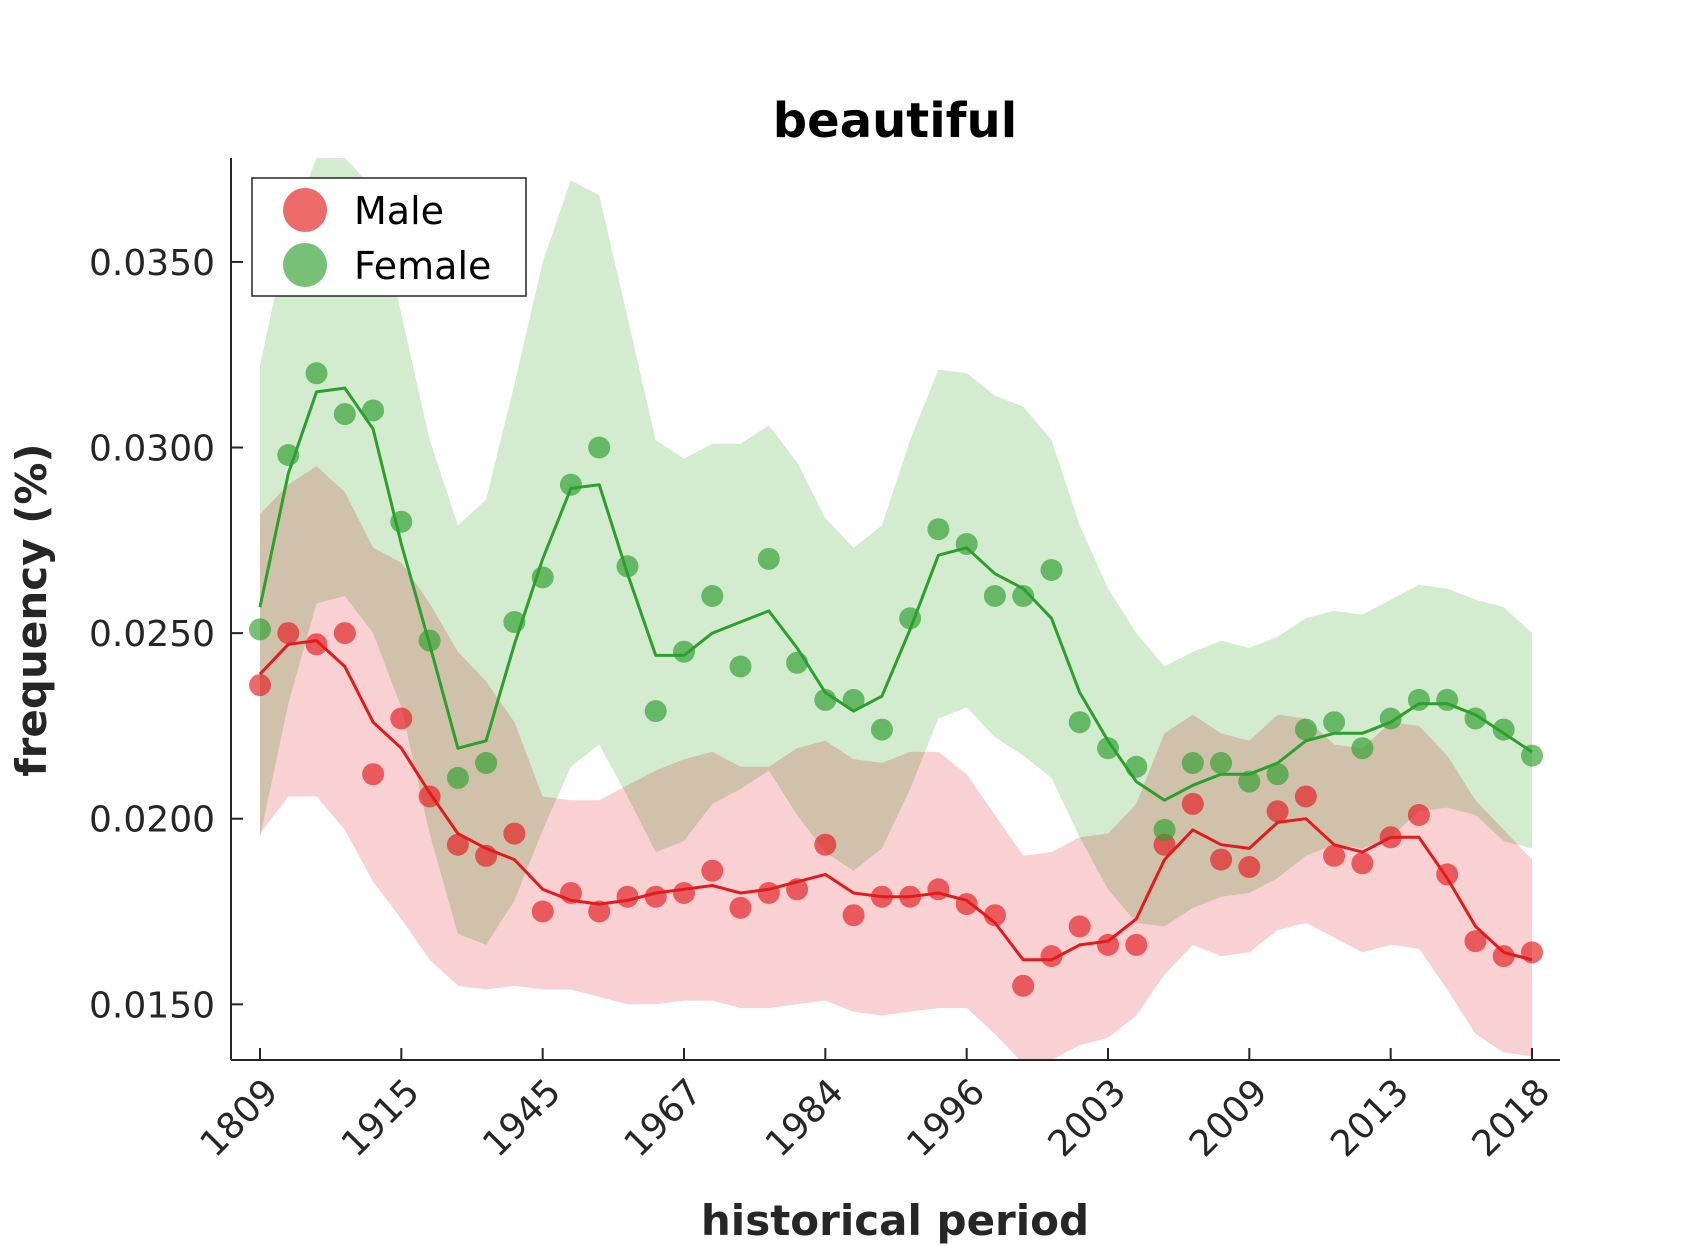  I want to click on legend-marker-male, so click(305, 210).